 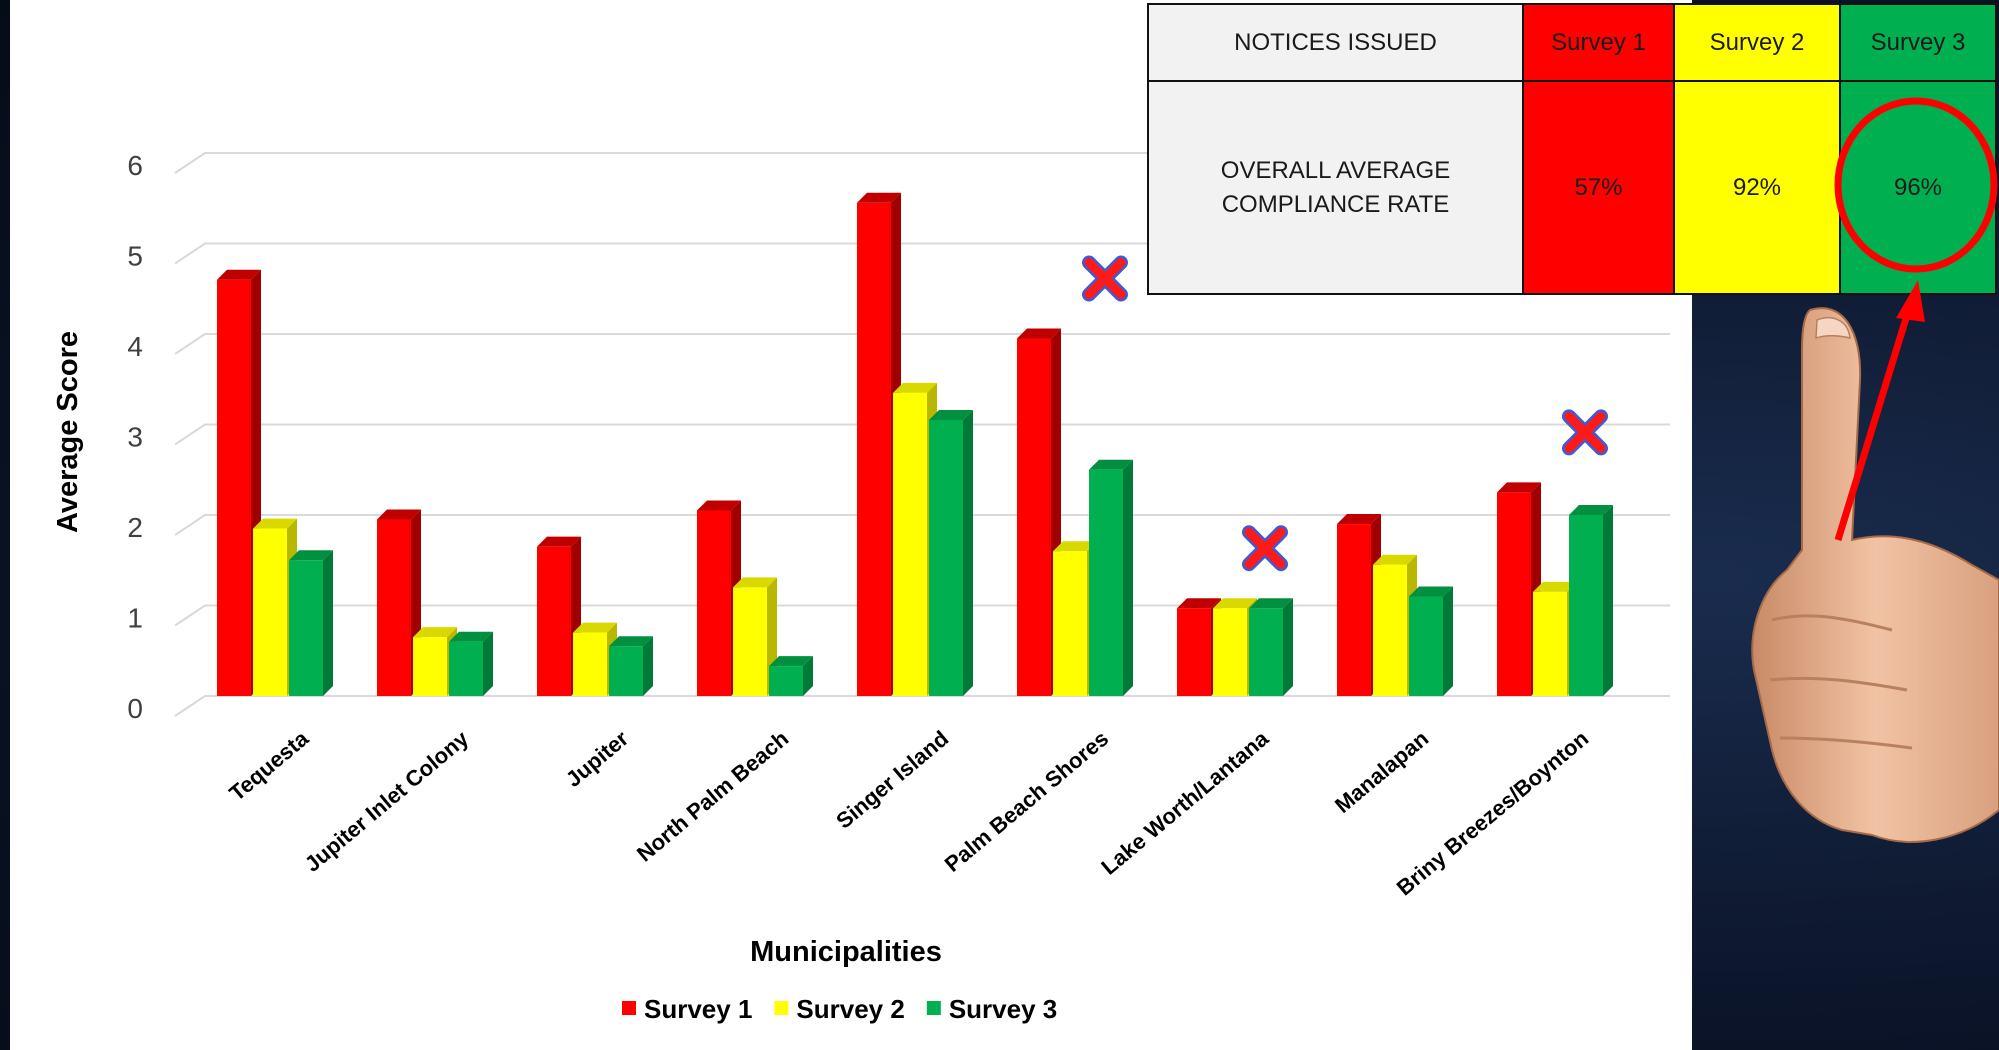 What do you see at coordinates (135, 165) in the screenshot?
I see `y-tick-label: 6` at bounding box center [135, 165].